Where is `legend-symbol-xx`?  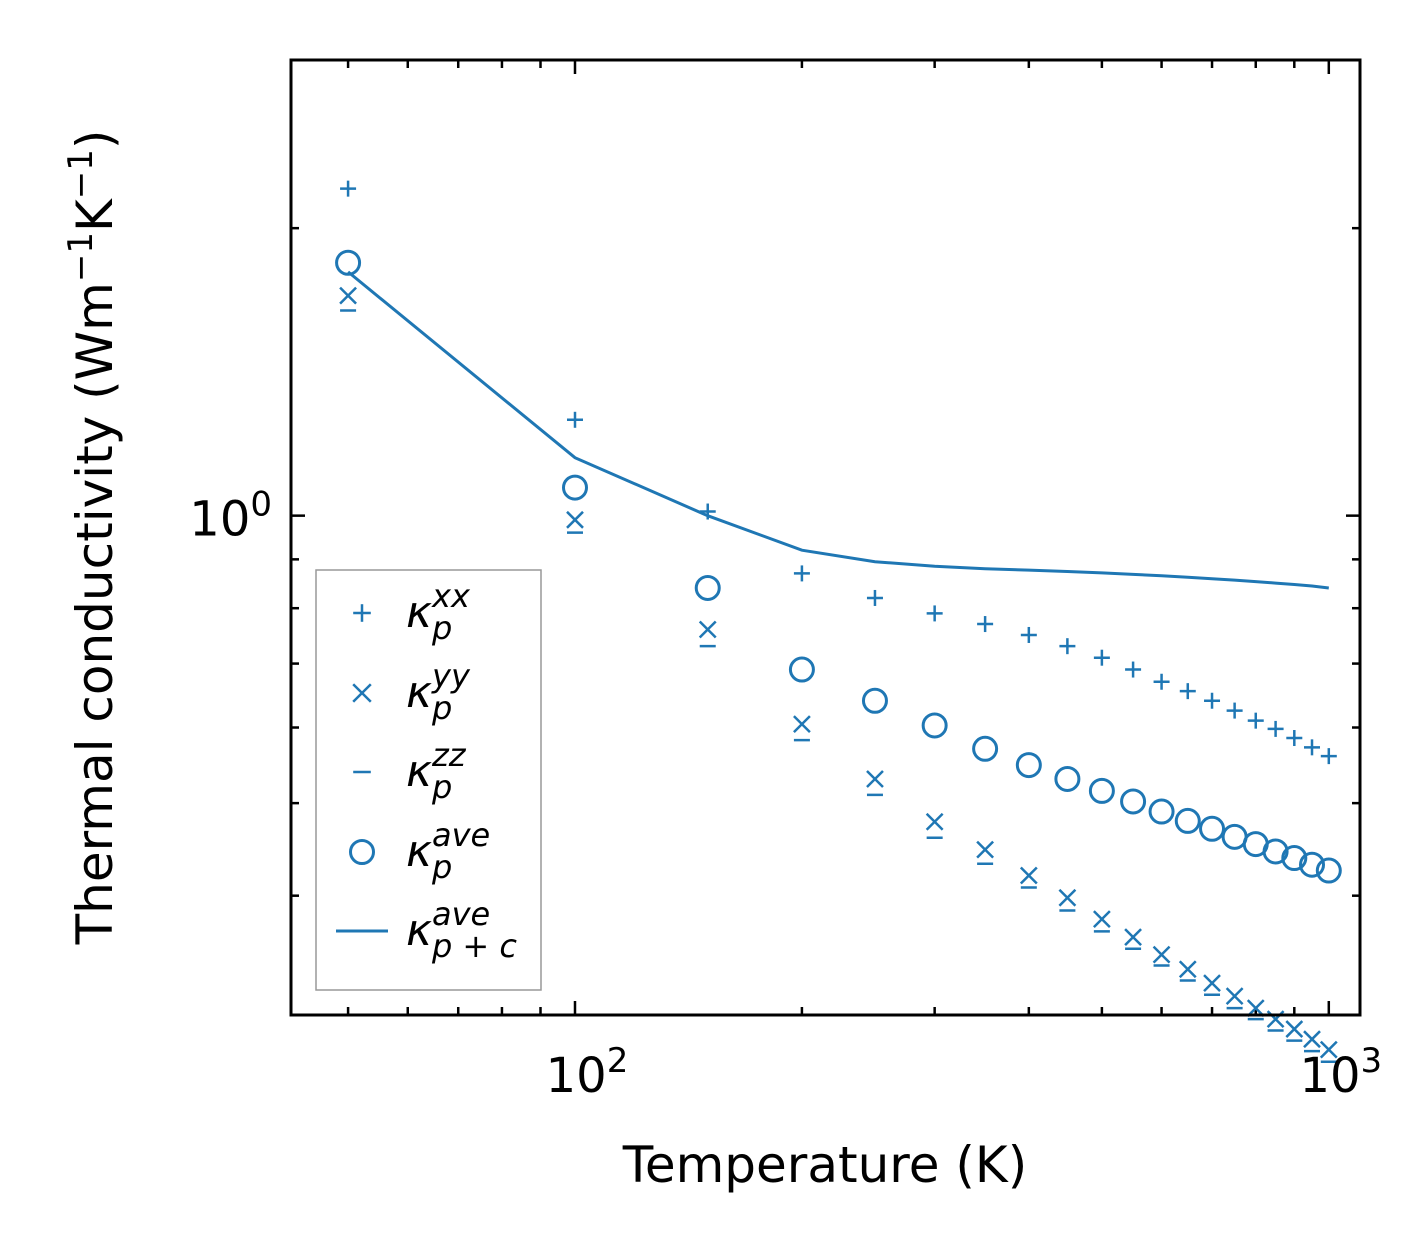
legend-symbol-xx is located at coordinates (362, 613).